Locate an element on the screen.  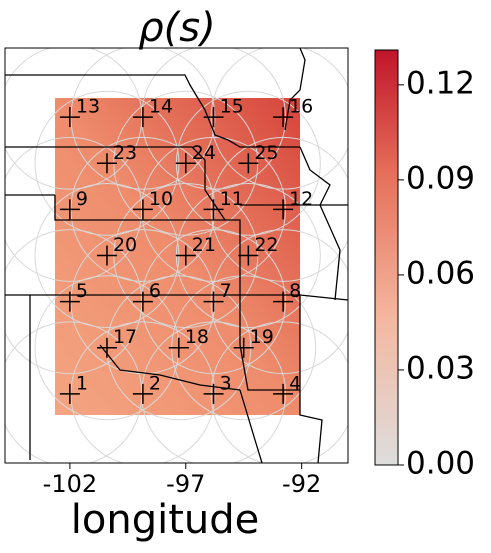
point-label: 23 is located at coordinates (125, 153).